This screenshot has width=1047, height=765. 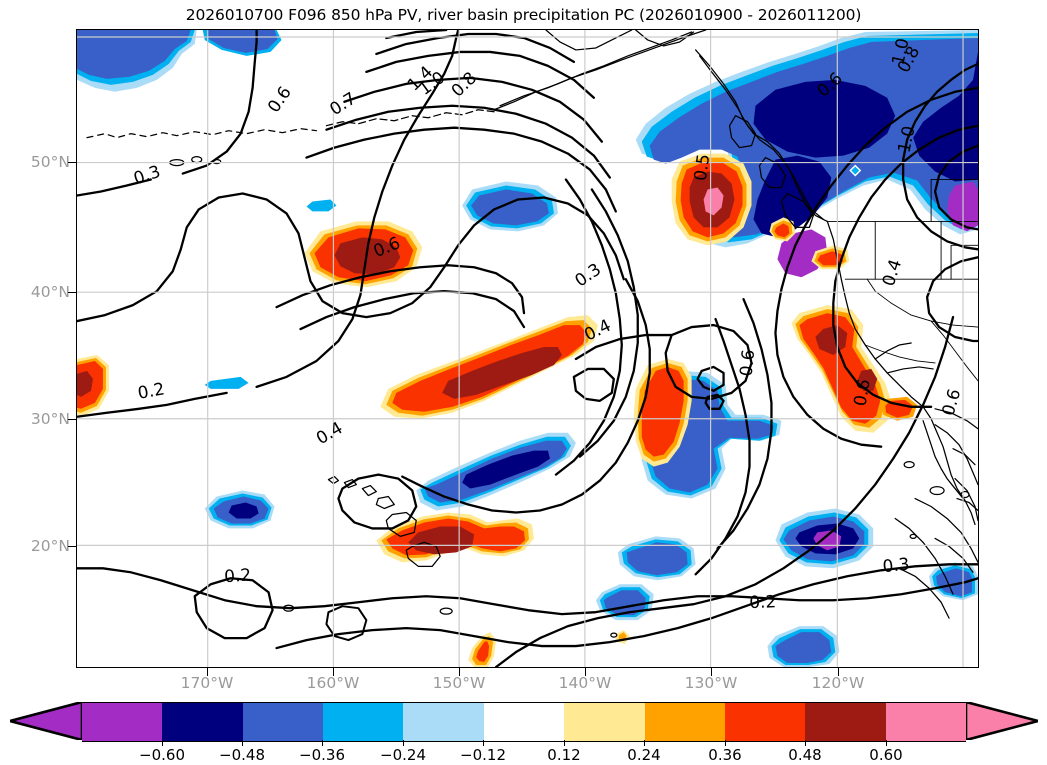 I want to click on svg-text: 0.5, so click(x=702, y=167).